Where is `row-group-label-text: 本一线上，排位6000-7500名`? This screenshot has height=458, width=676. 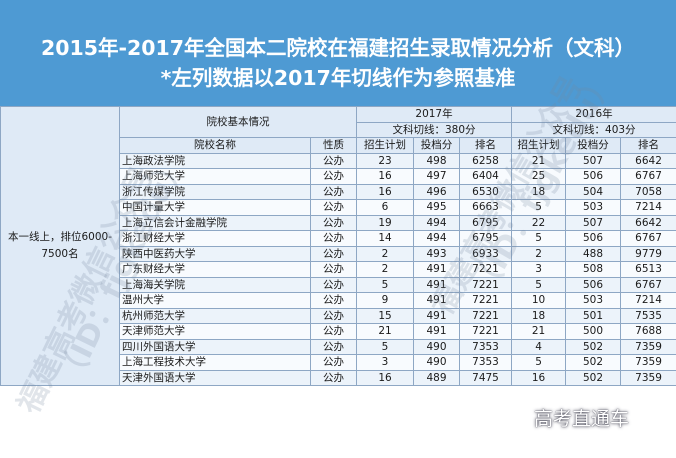
row-group-label-text: 本一线上，排位6000-7500名 is located at coordinates (59, 245).